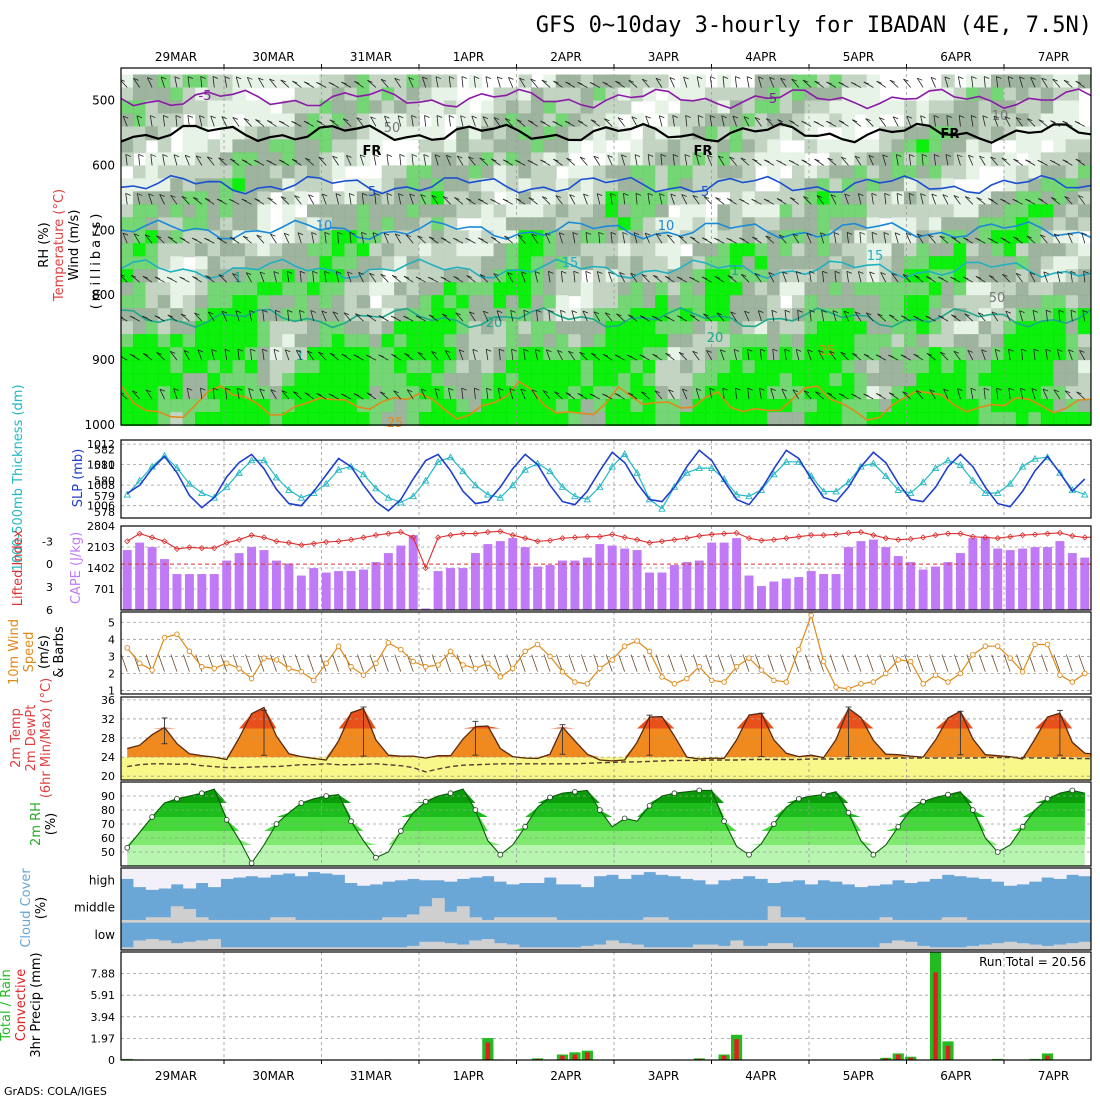 This screenshot has width=1100, height=1100. Describe the element at coordinates (1032, 962) in the screenshot. I see `run-total-label: Run Total = 20.56` at that location.